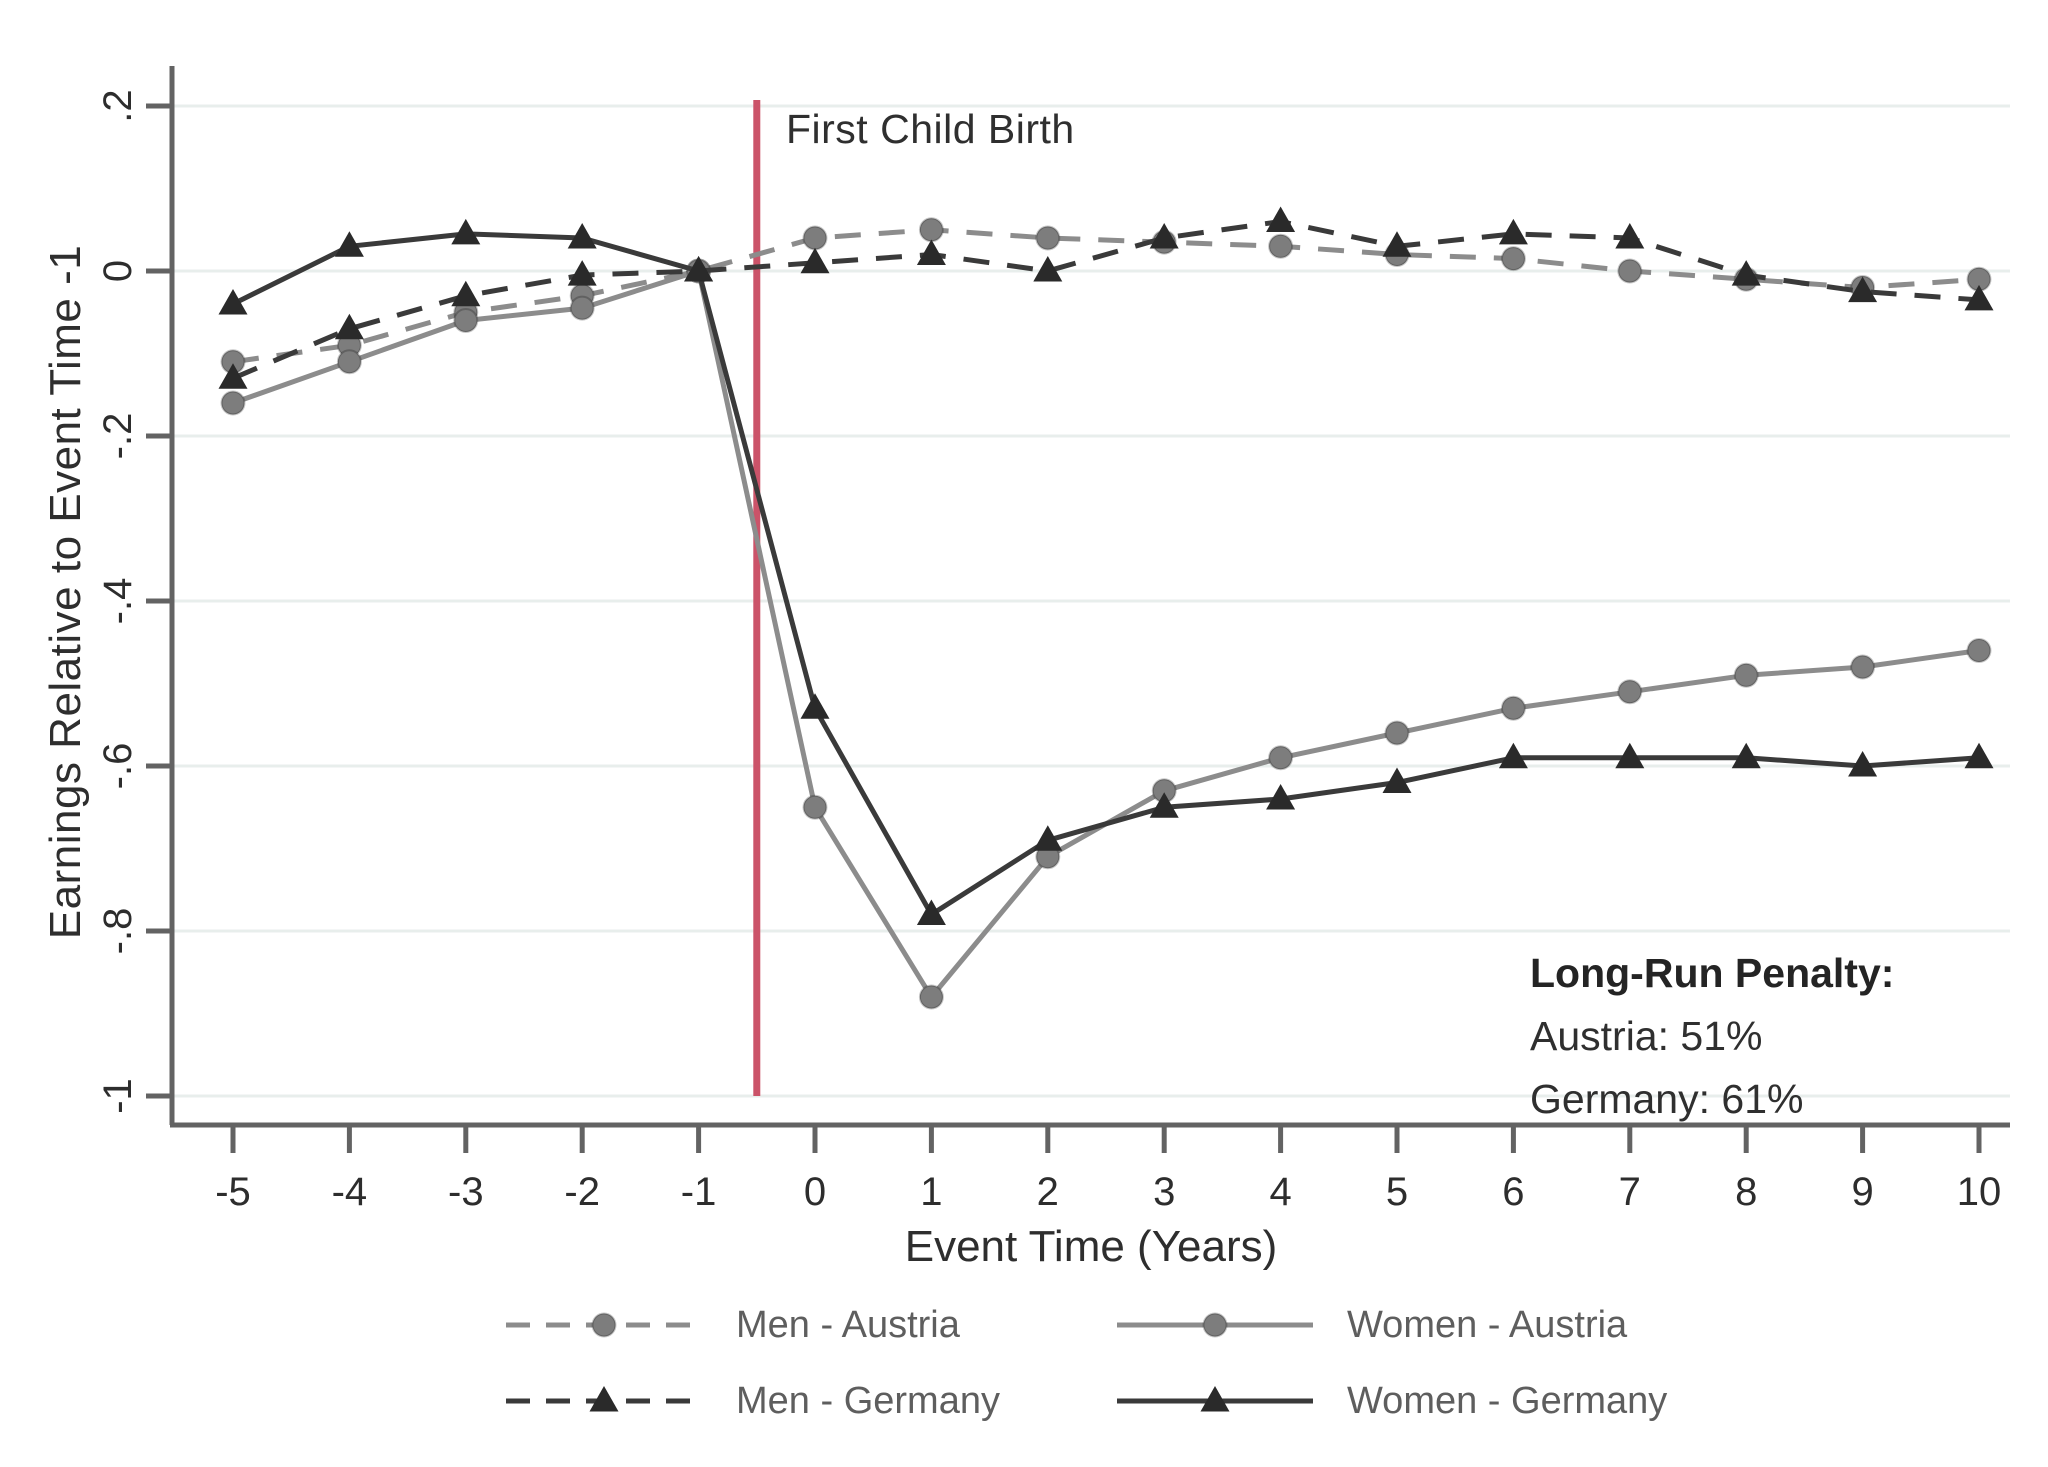 Image resolution: width=2048 pixels, height=1467 pixels. What do you see at coordinates (233, 1192) in the screenshot?
I see `x-tick-label: -5` at bounding box center [233, 1192].